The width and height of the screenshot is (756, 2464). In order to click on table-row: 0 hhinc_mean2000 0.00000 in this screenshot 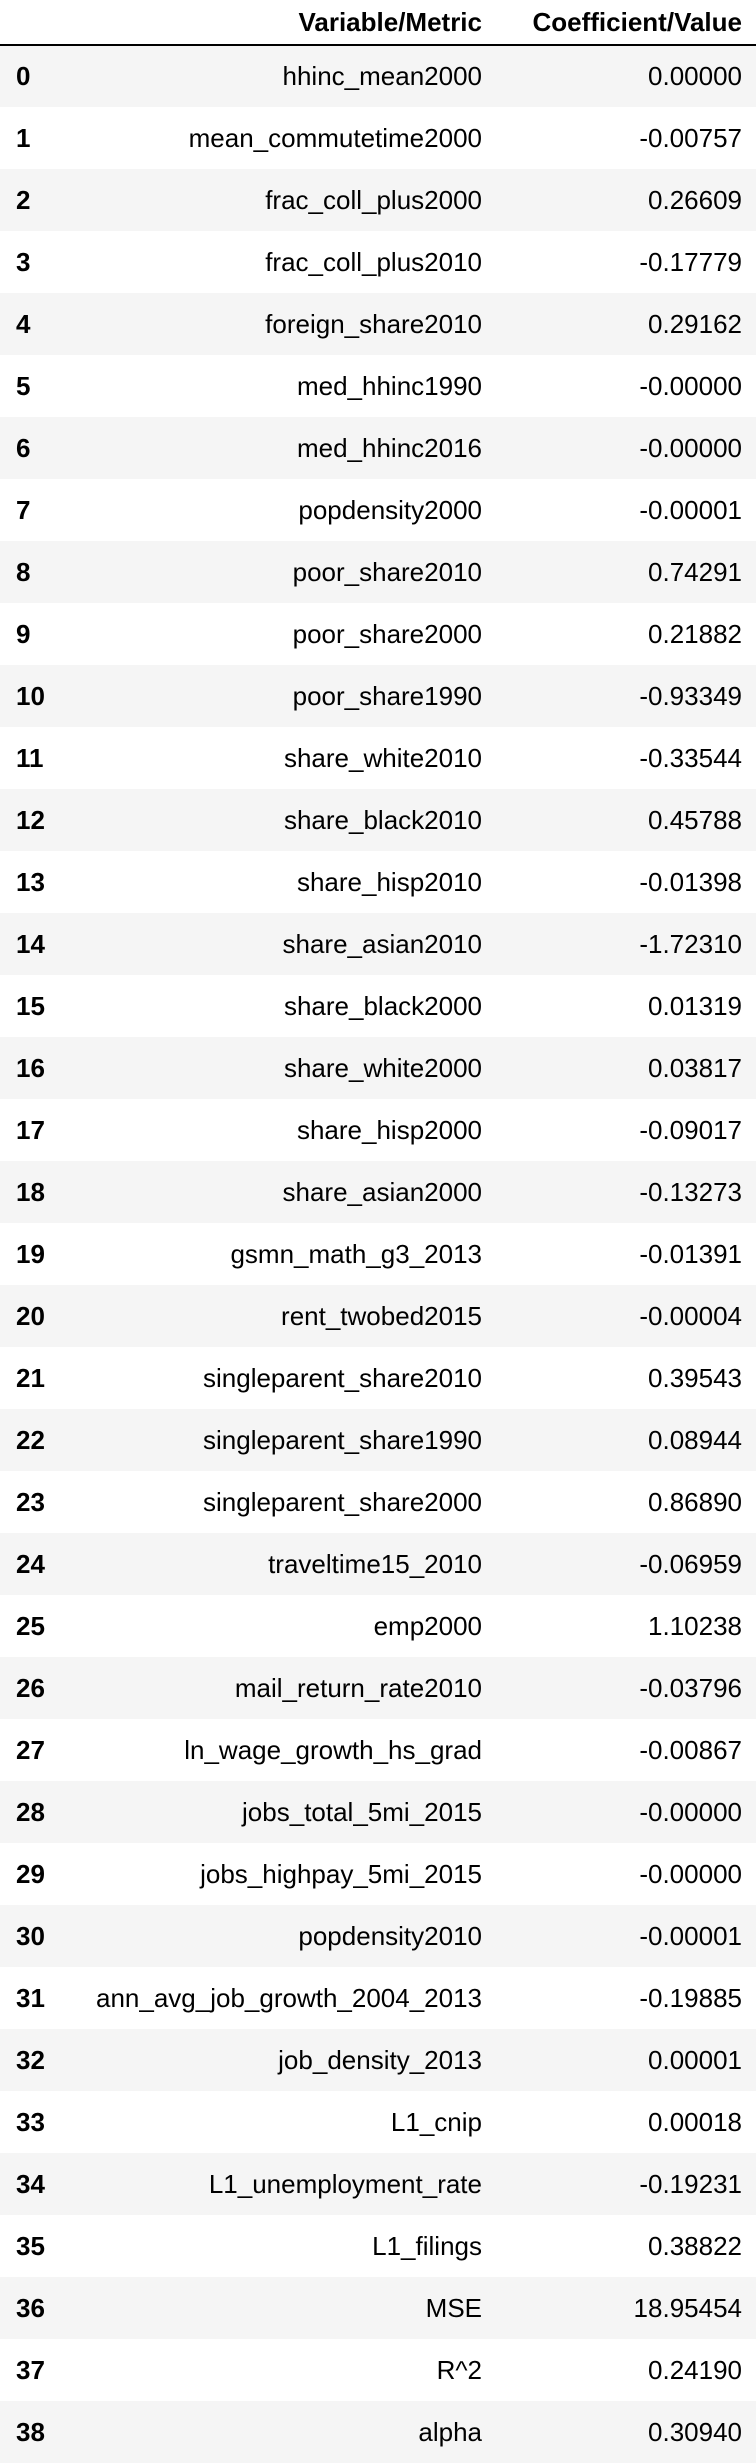, I will do `click(378, 76)`.